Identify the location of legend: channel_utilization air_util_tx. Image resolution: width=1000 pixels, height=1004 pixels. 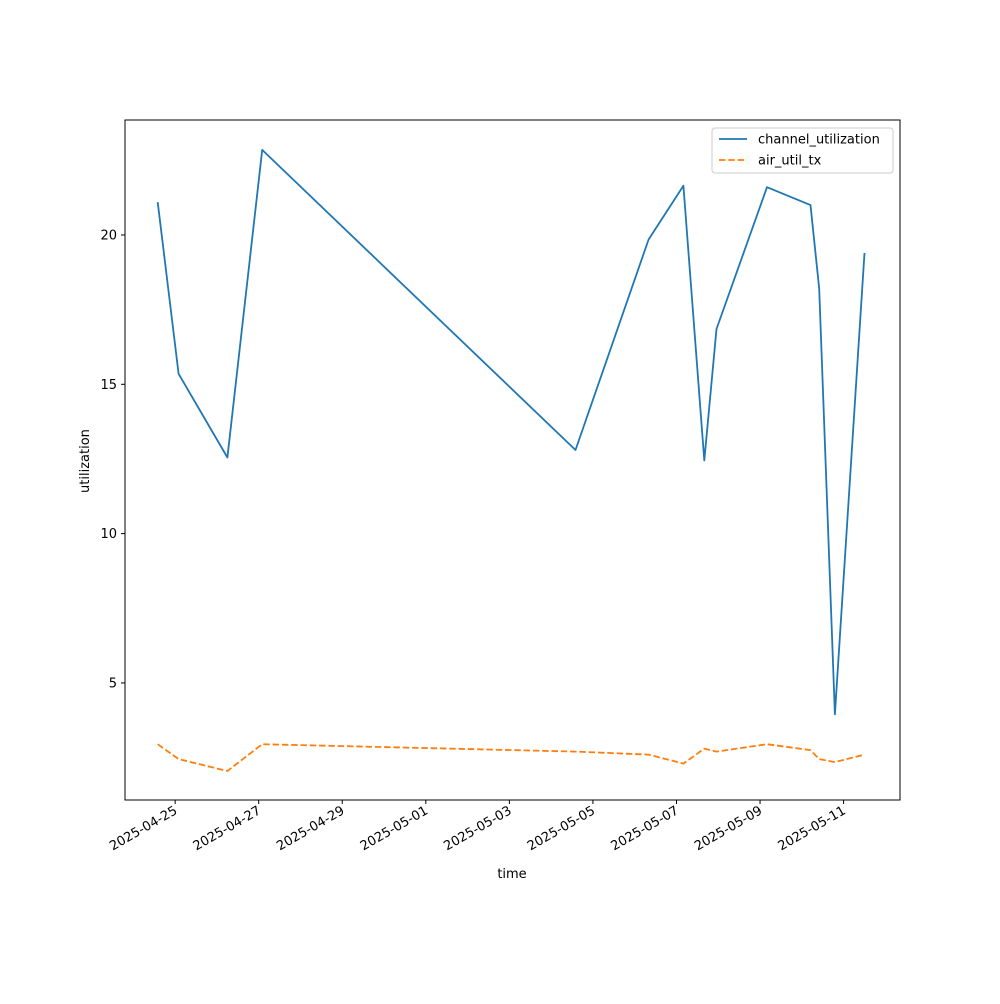
(802, 150).